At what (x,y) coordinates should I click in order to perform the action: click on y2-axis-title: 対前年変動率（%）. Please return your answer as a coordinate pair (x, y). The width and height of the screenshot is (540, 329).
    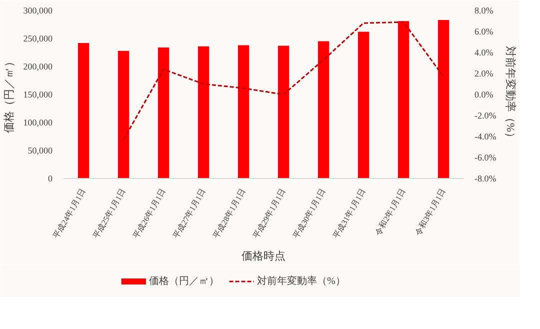
    Looking at the image, I should click on (511, 95).